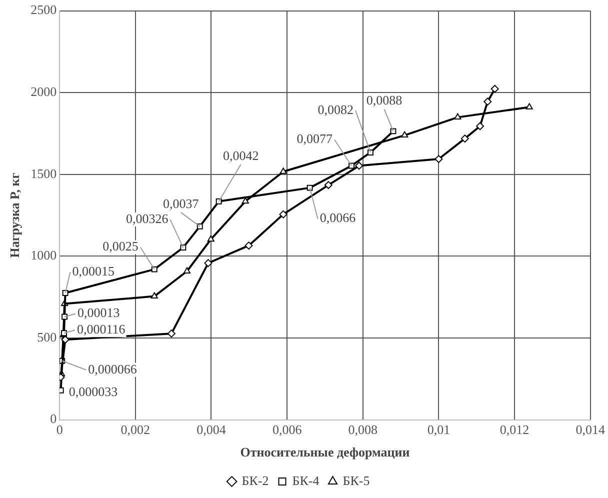  Describe the element at coordinates (14, 215) in the screenshot. I see `y-axis-title: Нагрузка P, кг` at that location.